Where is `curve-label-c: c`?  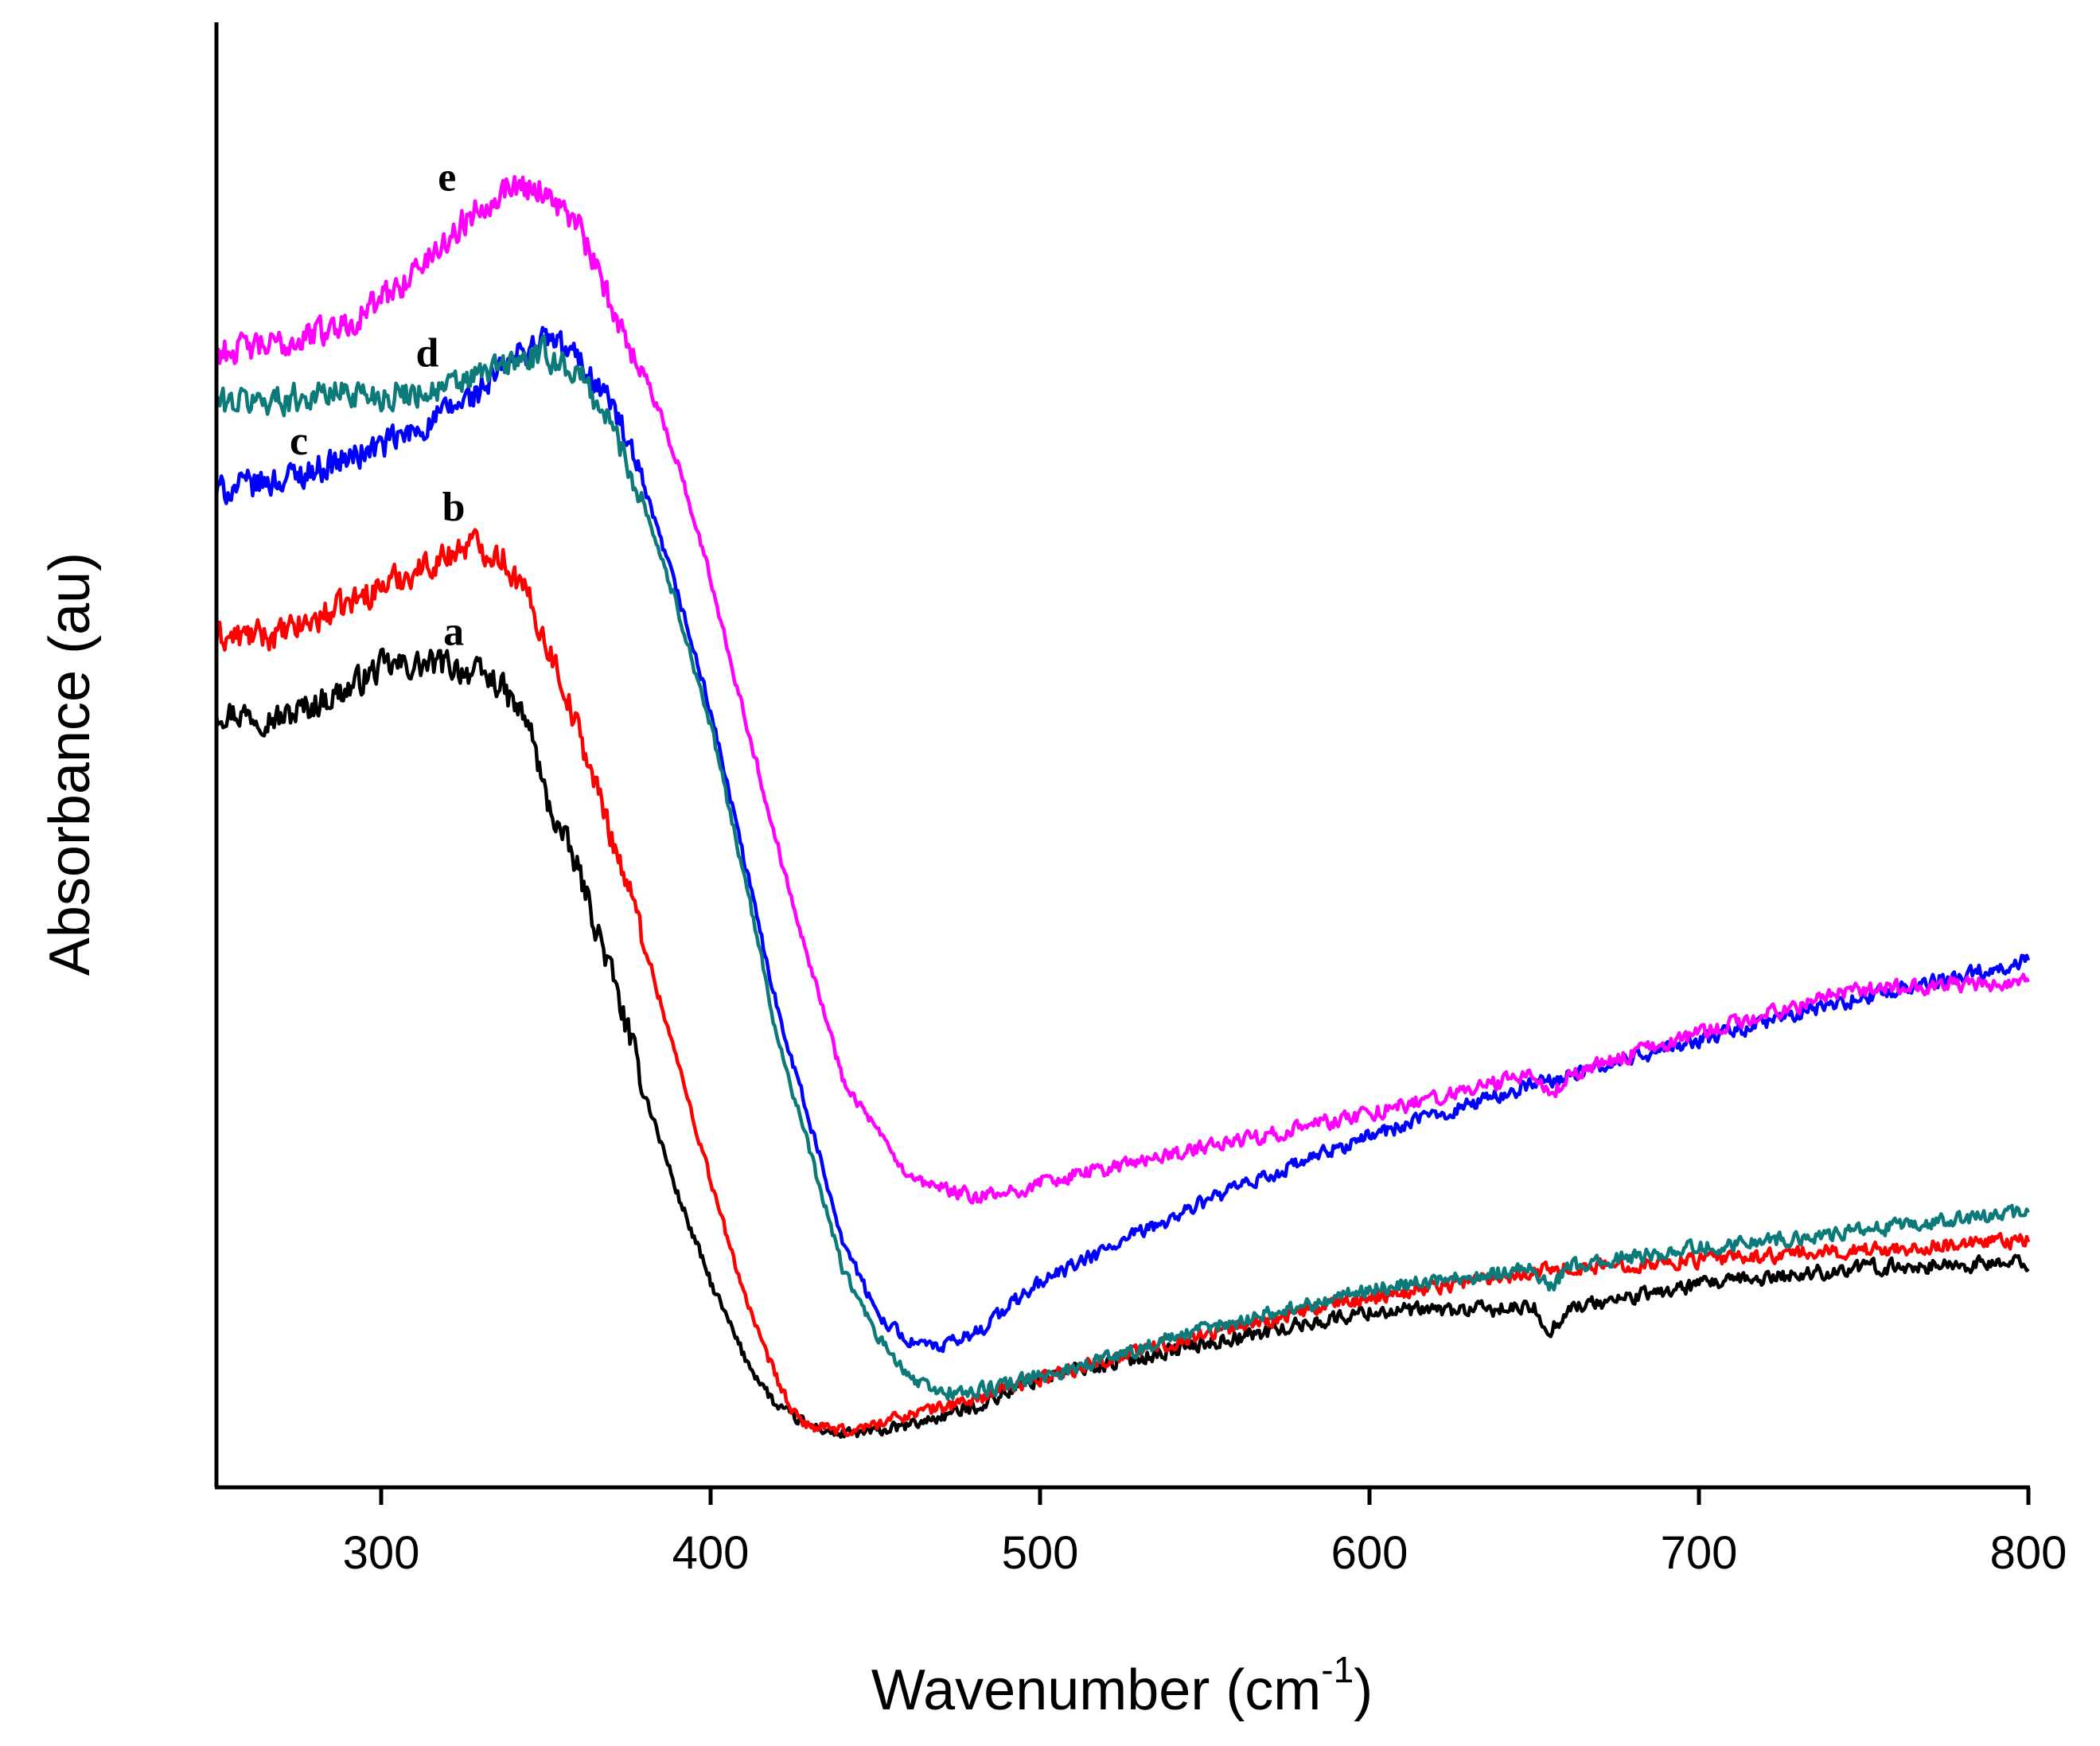 curve-label-c: c is located at coordinates (299, 441).